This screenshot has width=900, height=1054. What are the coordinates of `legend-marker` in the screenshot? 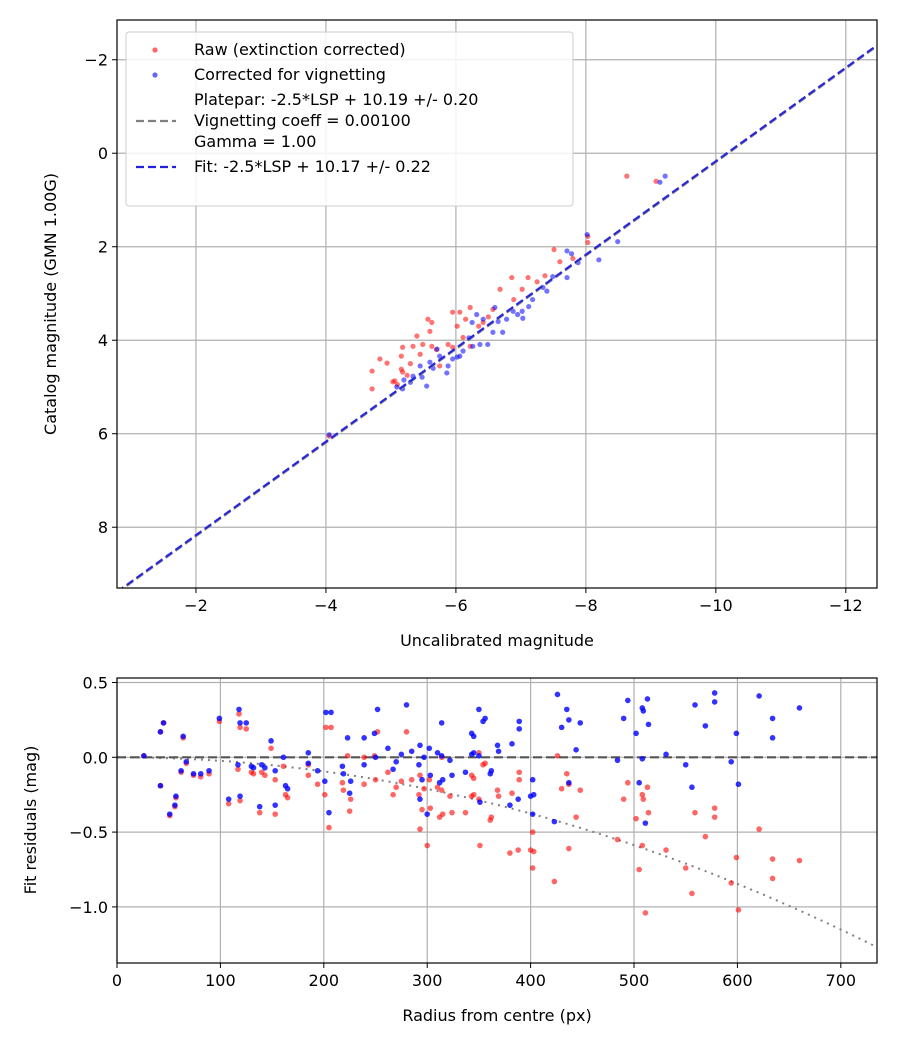 It's located at (155, 50).